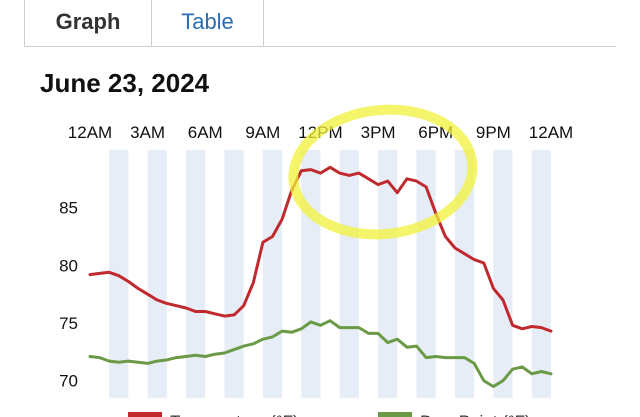 The height and width of the screenshot is (417, 640). What do you see at coordinates (262, 132) in the screenshot?
I see `x-tick-label: 9AM` at bounding box center [262, 132].